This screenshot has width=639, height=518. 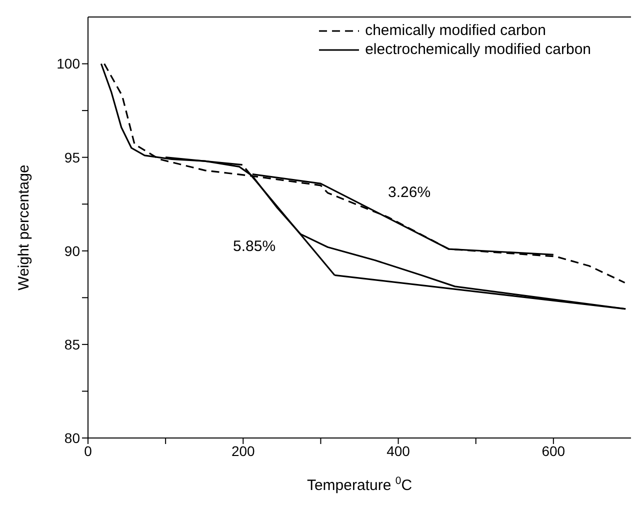 What do you see at coordinates (398, 450) in the screenshot?
I see `x-tick-label: 400` at bounding box center [398, 450].